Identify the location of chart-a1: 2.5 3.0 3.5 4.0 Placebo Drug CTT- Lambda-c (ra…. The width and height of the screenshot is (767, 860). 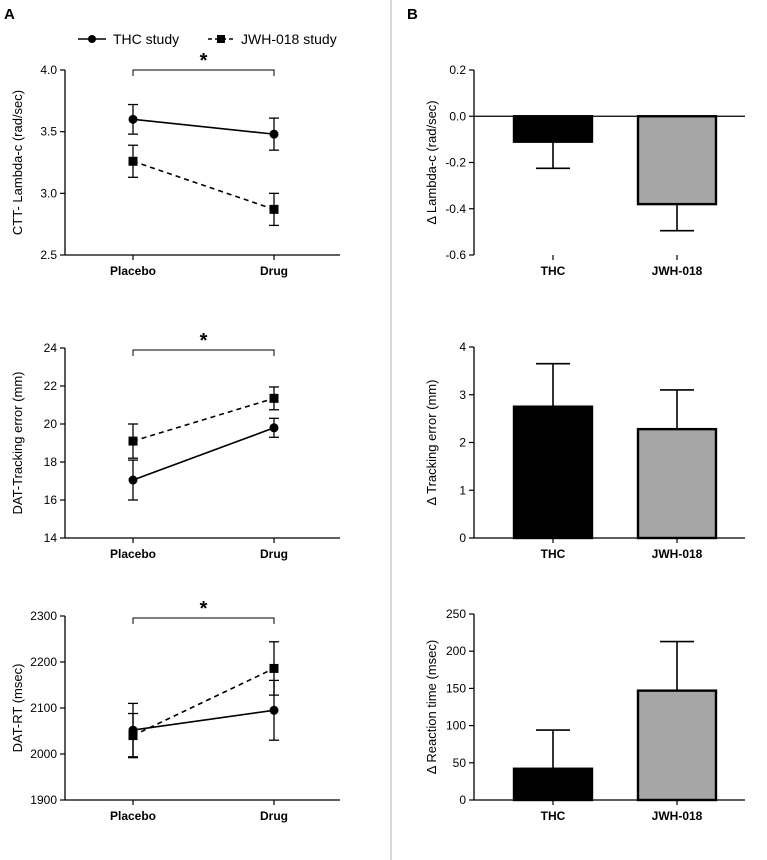
(175, 164).